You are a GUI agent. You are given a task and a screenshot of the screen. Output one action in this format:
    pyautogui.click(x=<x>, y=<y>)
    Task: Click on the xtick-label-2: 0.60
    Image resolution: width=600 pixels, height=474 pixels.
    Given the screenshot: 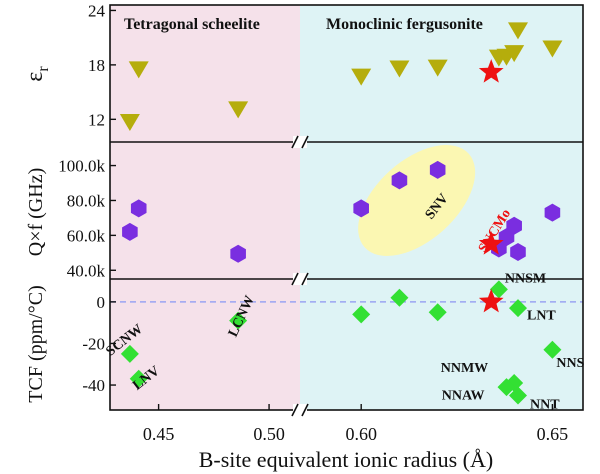 What is the action you would take?
    pyautogui.click(x=361, y=434)
    